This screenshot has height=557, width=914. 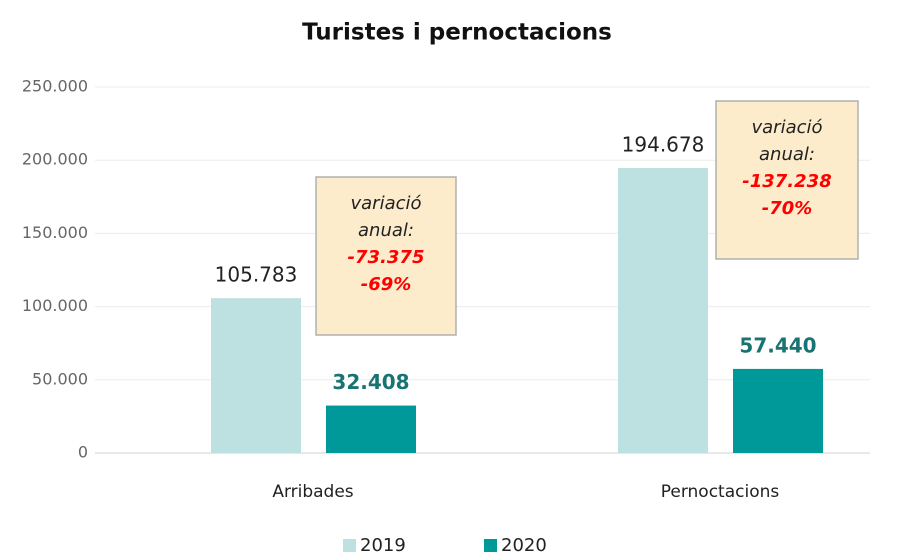 I want to click on value-label: 105.783, so click(x=256, y=275).